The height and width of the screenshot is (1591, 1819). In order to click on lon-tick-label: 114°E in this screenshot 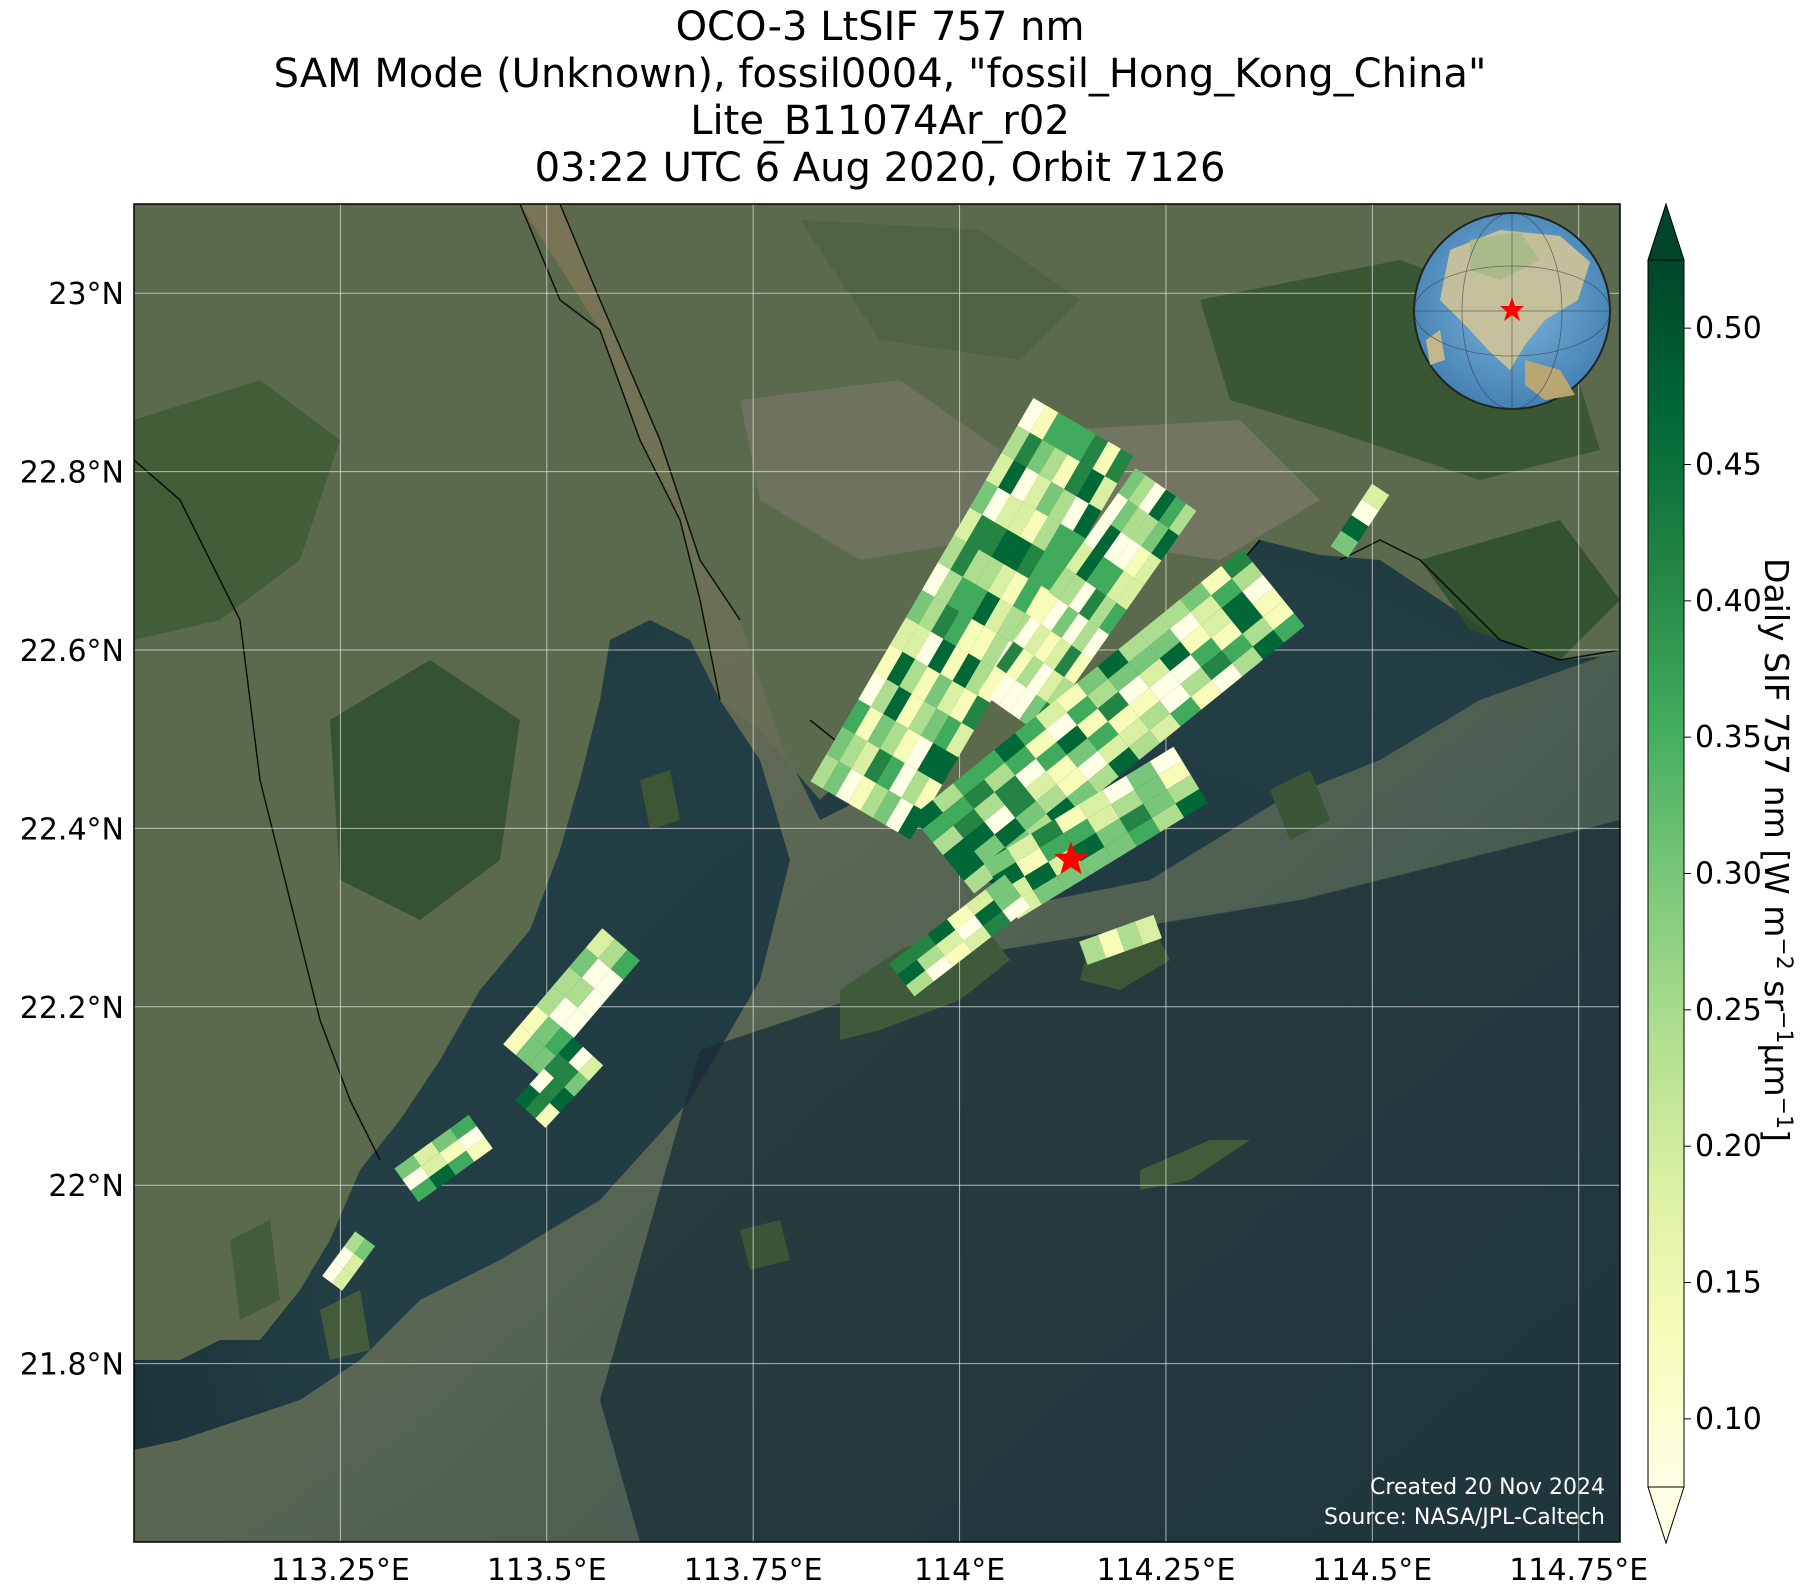, I will do `click(959, 1570)`.